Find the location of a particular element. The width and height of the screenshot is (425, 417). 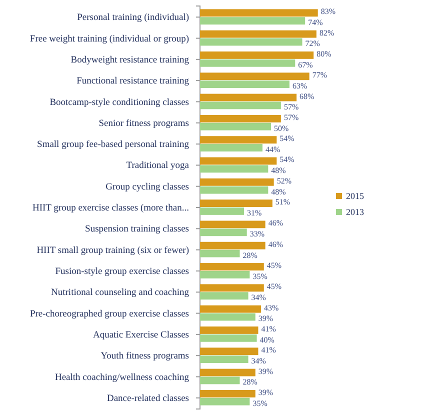

y-tick-label: Suspension training classes is located at coordinates (137, 229).